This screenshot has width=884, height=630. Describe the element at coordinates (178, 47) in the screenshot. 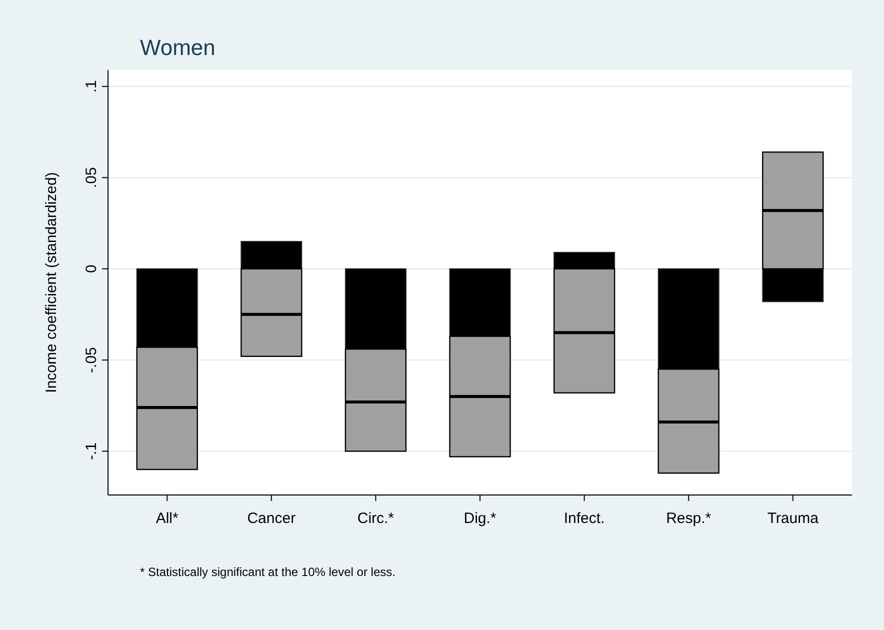

I see `chart-title: Women` at that location.